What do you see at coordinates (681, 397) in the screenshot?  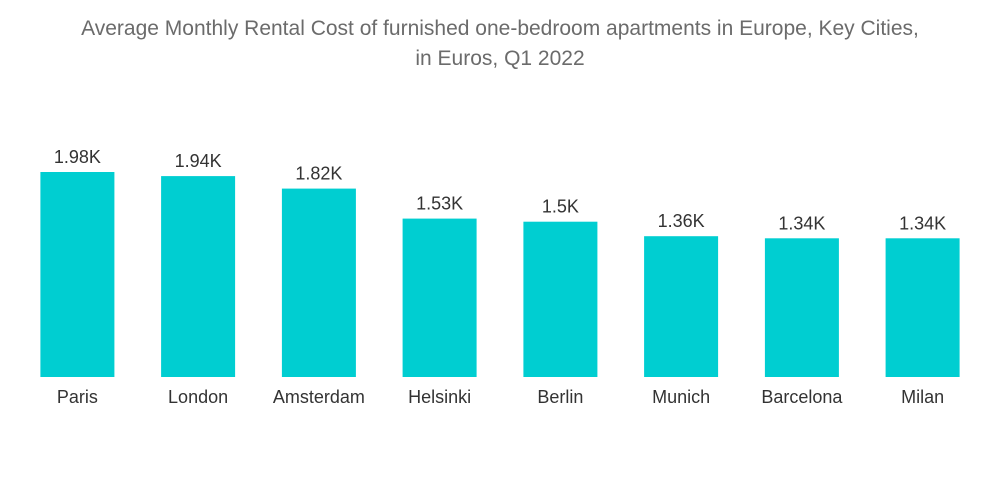 I see `x-tick-label-munich: Munich` at bounding box center [681, 397].